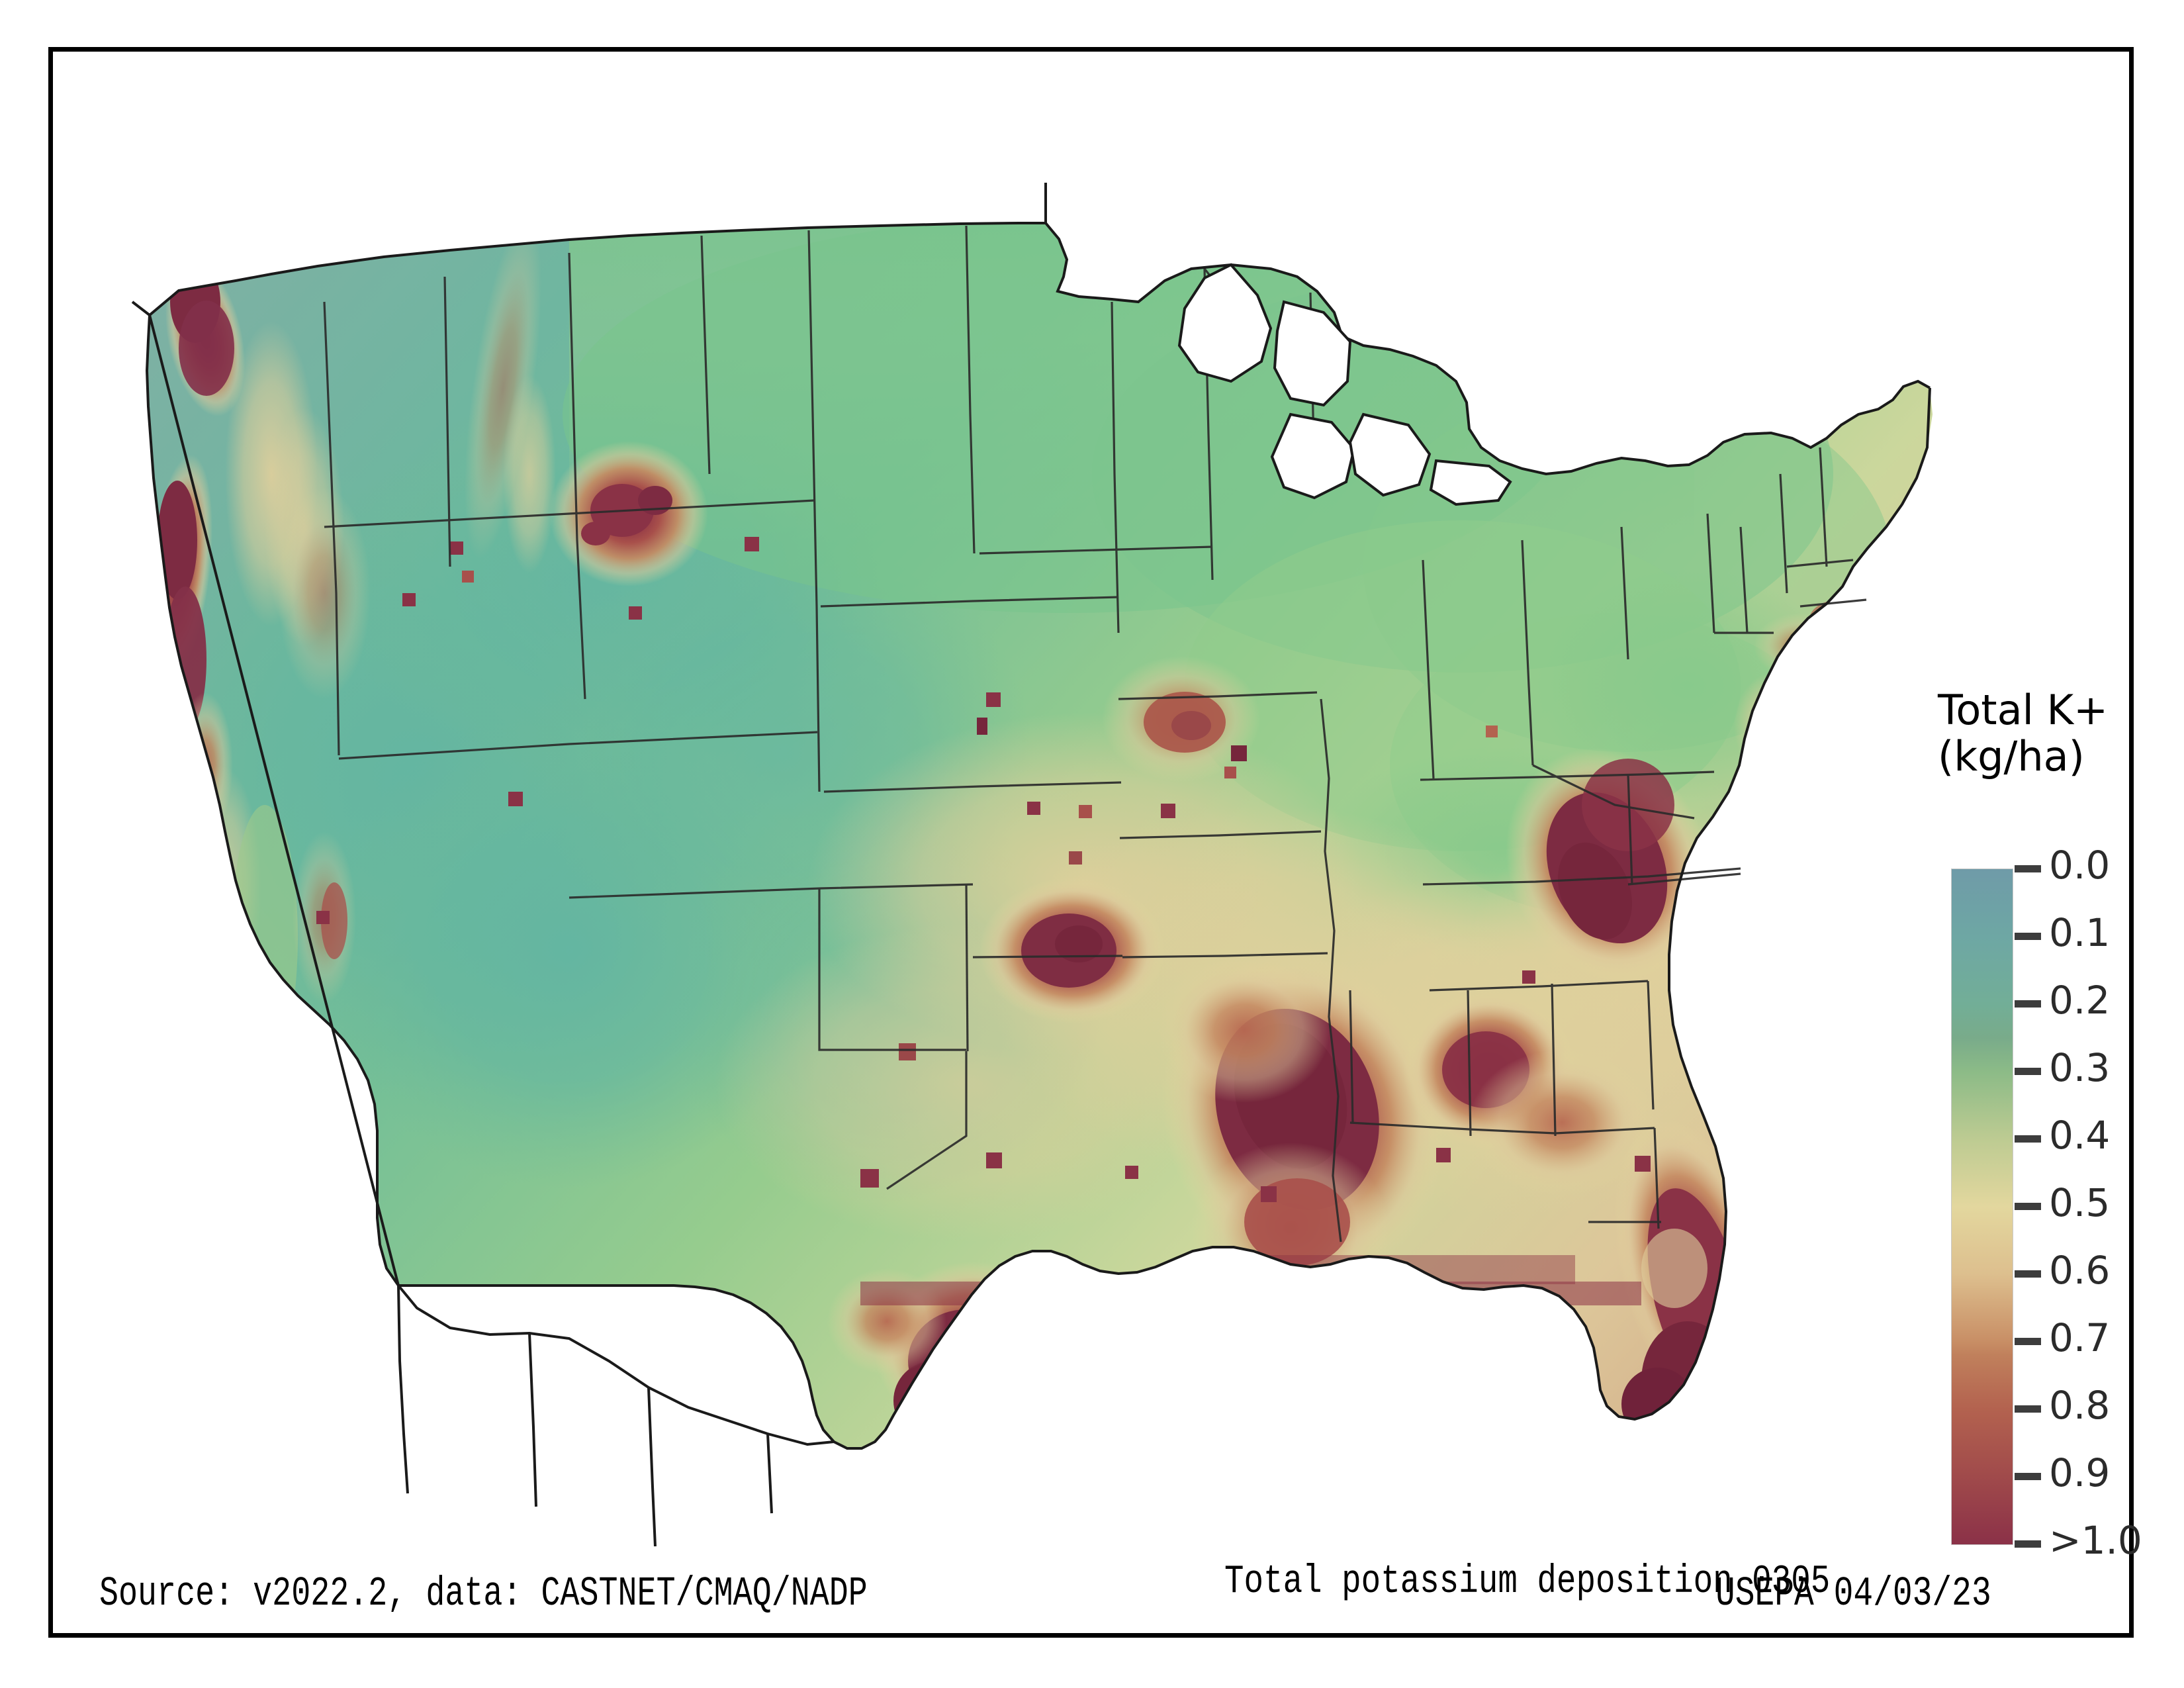 The width and height of the screenshot is (2184, 1688). I want to click on colorbar-label-8: 0.8, so click(2080, 1405).